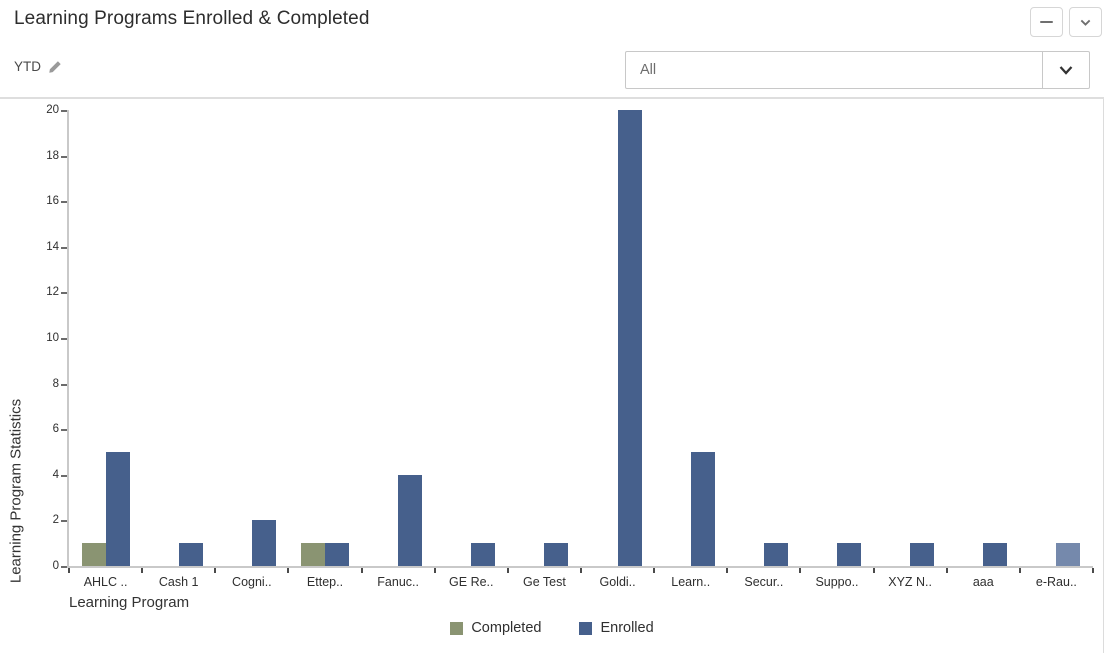  Describe the element at coordinates (27, 66) in the screenshot. I see `period-label: YTD` at that location.